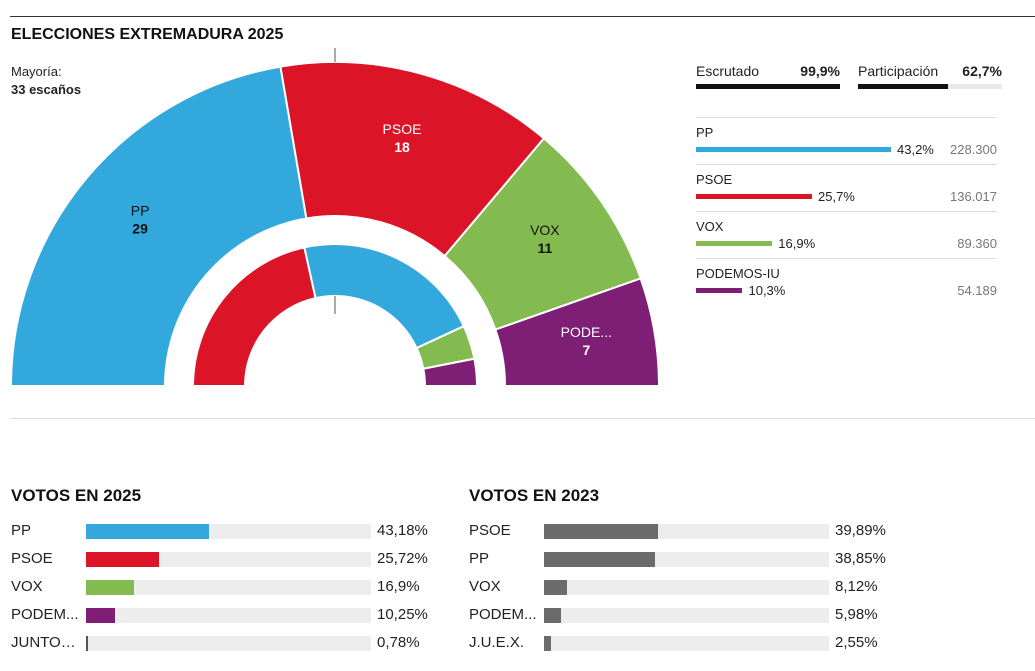 The image size is (1035, 671). Describe the element at coordinates (402, 147) in the screenshot. I see `segment-seats-psoe: 18` at that location.